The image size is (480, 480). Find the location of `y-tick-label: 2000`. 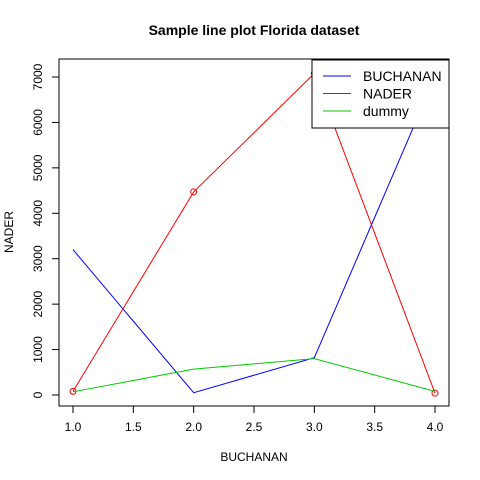

y-tick-label: 2000 is located at coordinates (38, 303).